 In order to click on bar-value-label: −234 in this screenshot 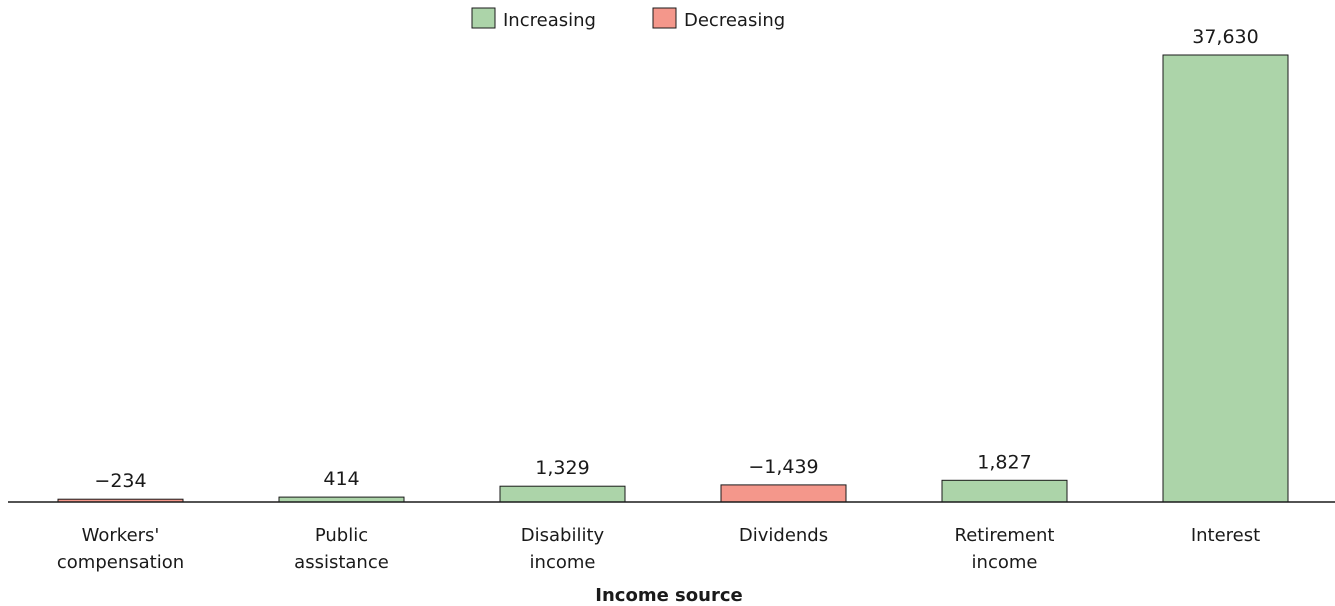, I will do `click(120, 481)`.